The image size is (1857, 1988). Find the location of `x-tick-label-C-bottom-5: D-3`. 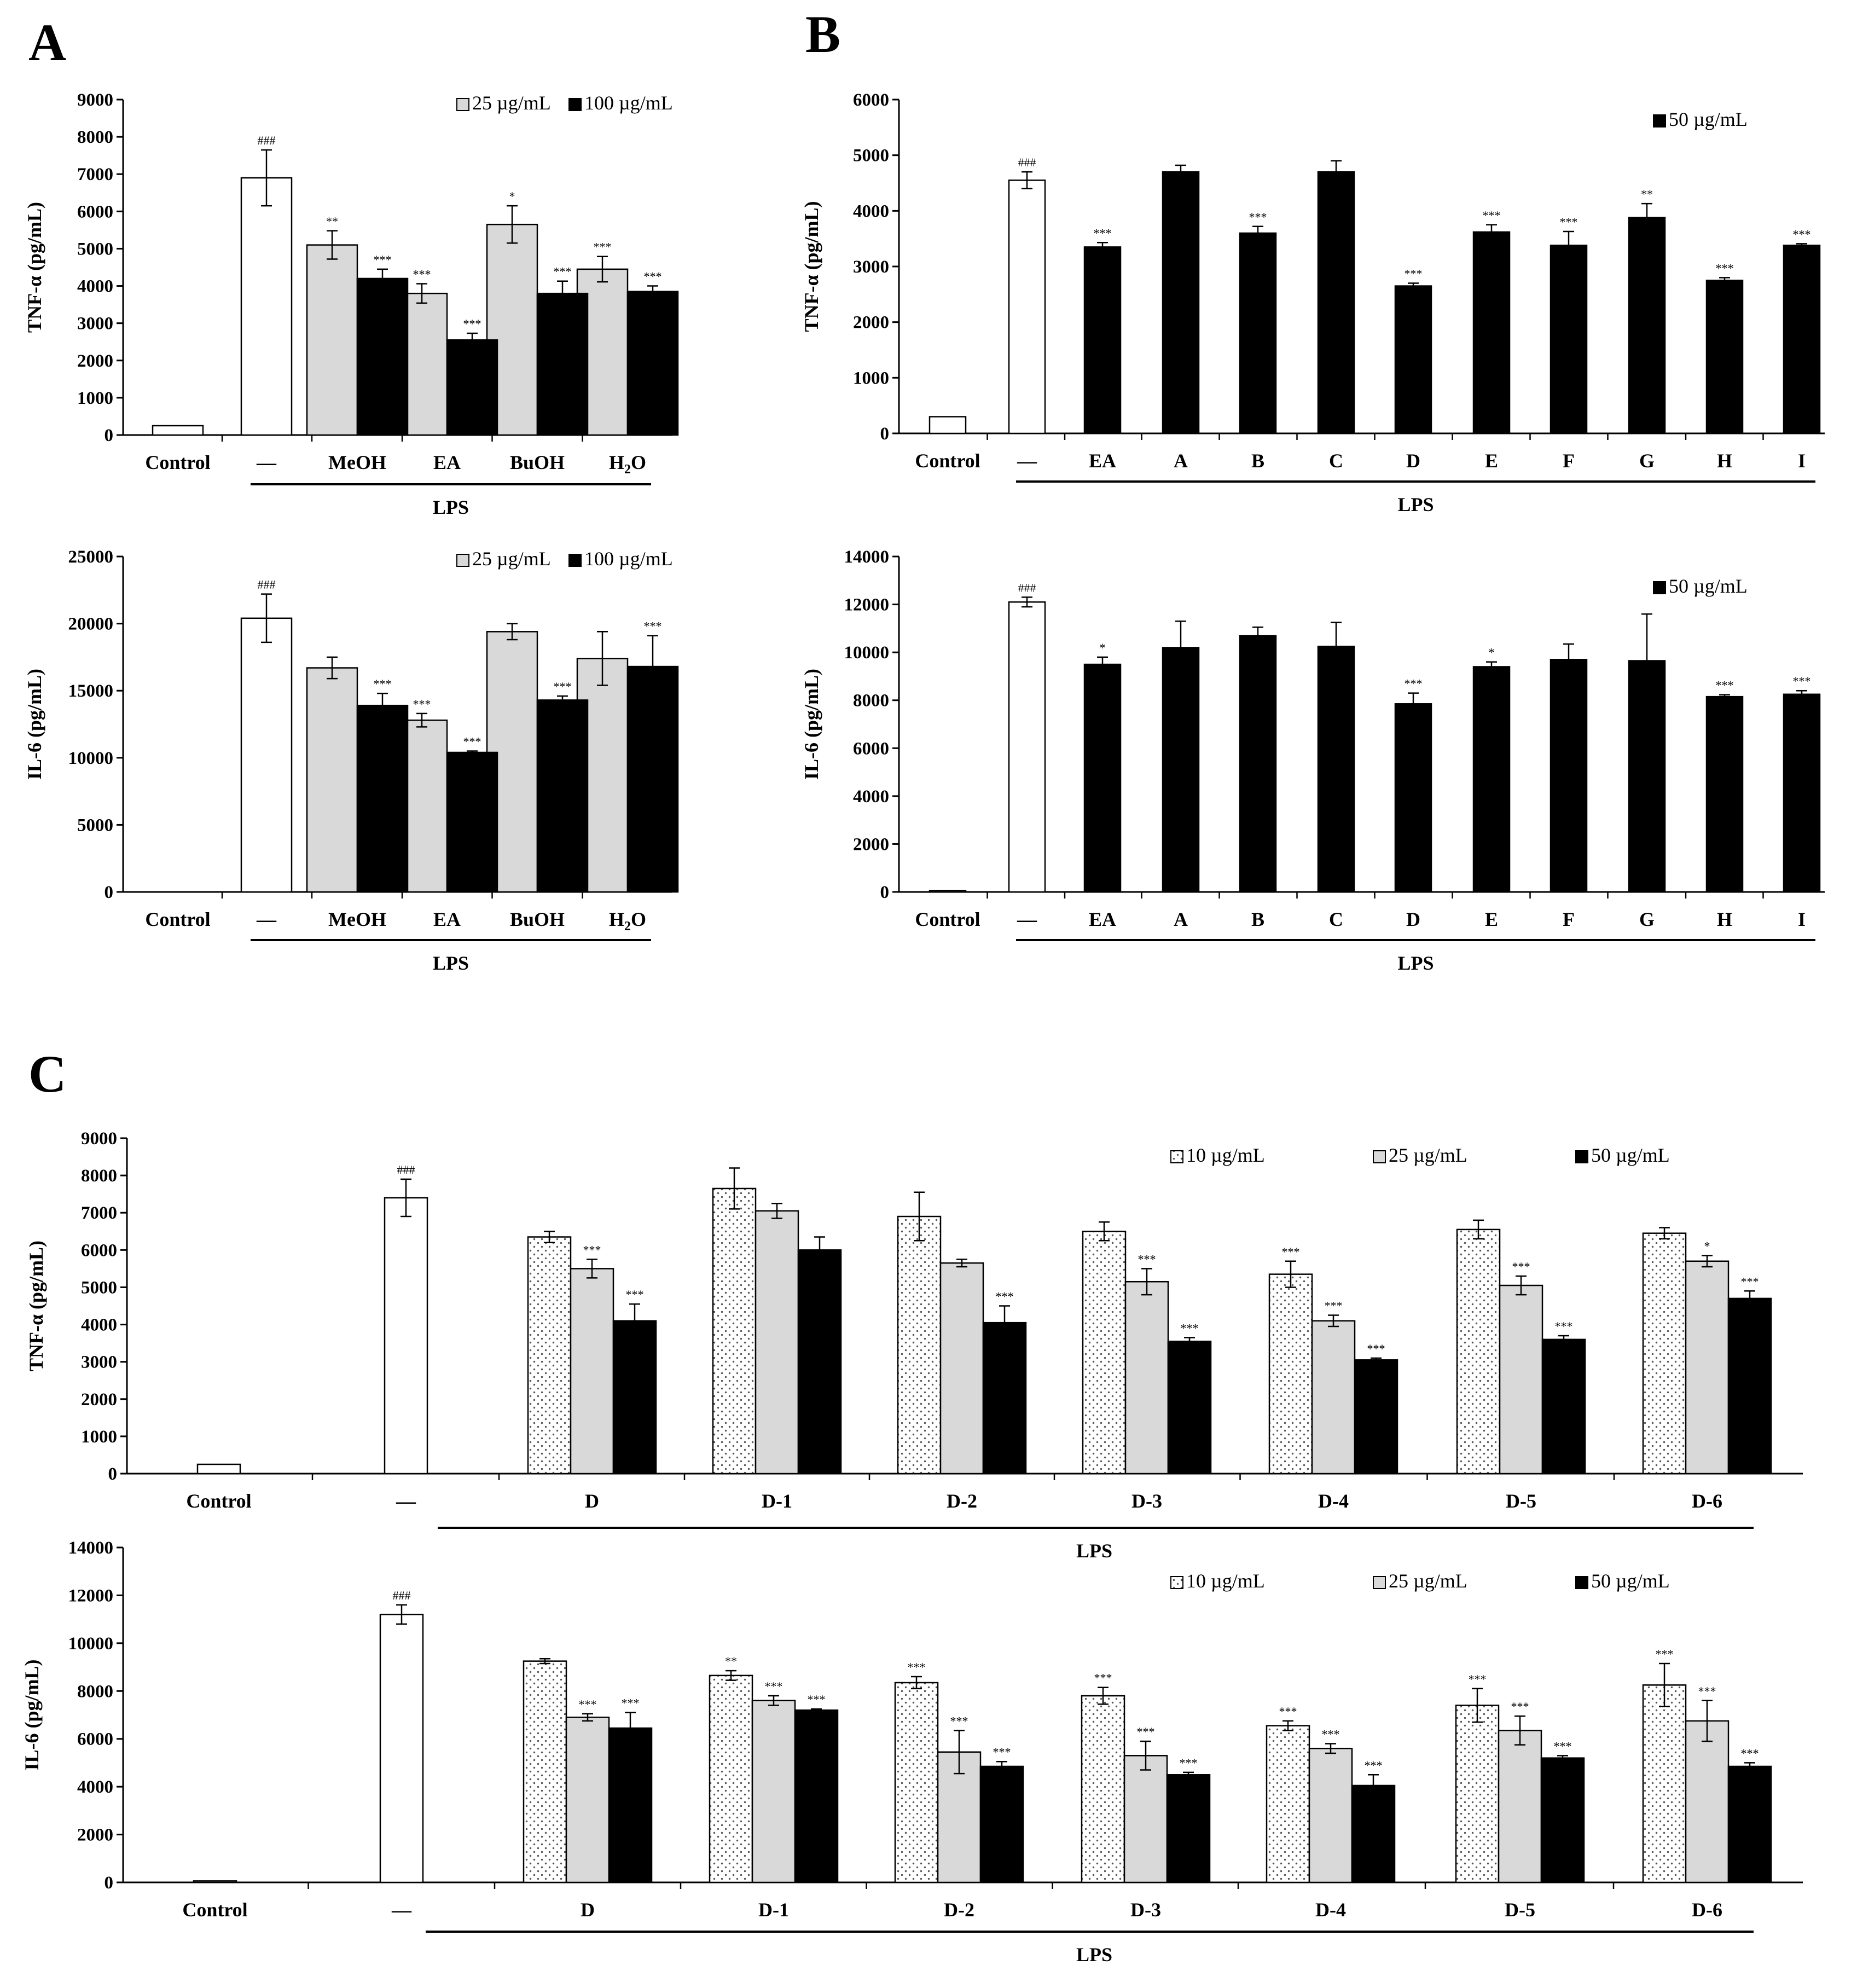

x-tick-label-C-bottom-5: D-3 is located at coordinates (1145, 1910).